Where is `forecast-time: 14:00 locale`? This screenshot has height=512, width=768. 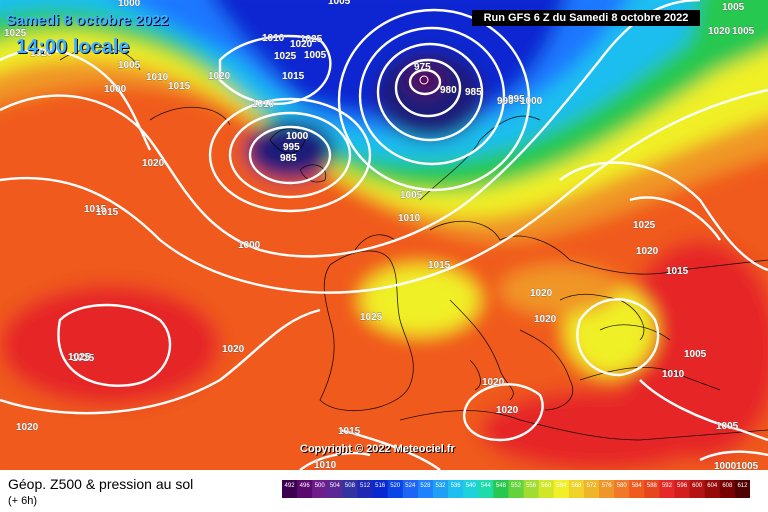
forecast-time: 14:00 locale is located at coordinates (73, 47).